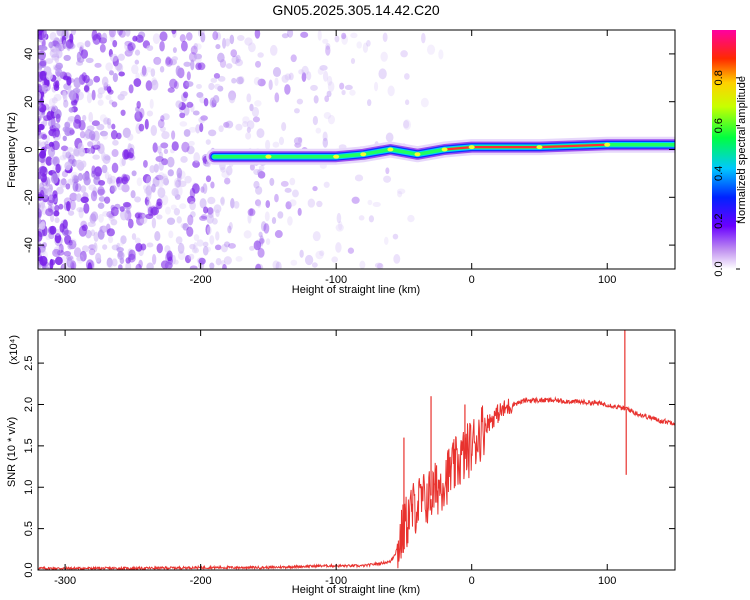 The image size is (750, 600). What do you see at coordinates (719, 268) in the screenshot?
I see `colorbar-tick-label: 0.0` at bounding box center [719, 268].